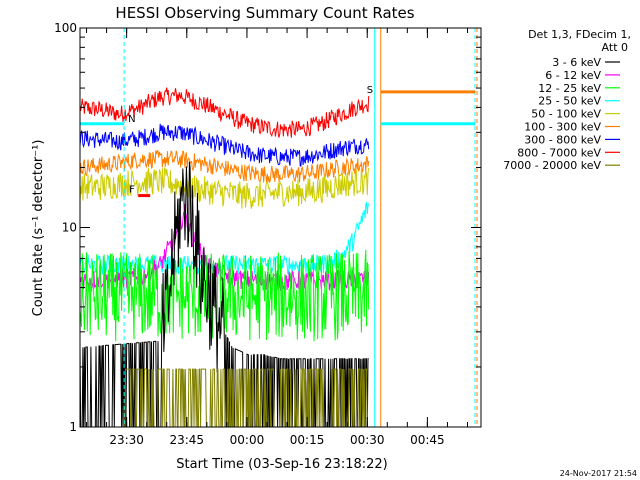 The image size is (640, 480). I want to click on x-axis-label: Start Time (03-Sep-16 23:18:22), so click(281, 464).